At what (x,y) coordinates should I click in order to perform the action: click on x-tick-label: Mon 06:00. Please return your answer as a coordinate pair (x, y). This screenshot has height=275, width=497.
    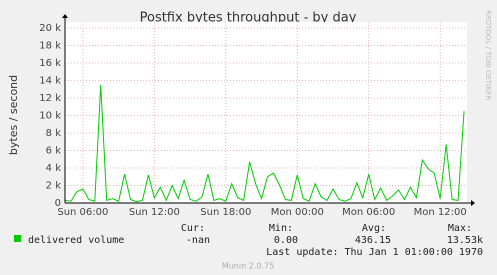
    Looking at the image, I should click on (368, 212).